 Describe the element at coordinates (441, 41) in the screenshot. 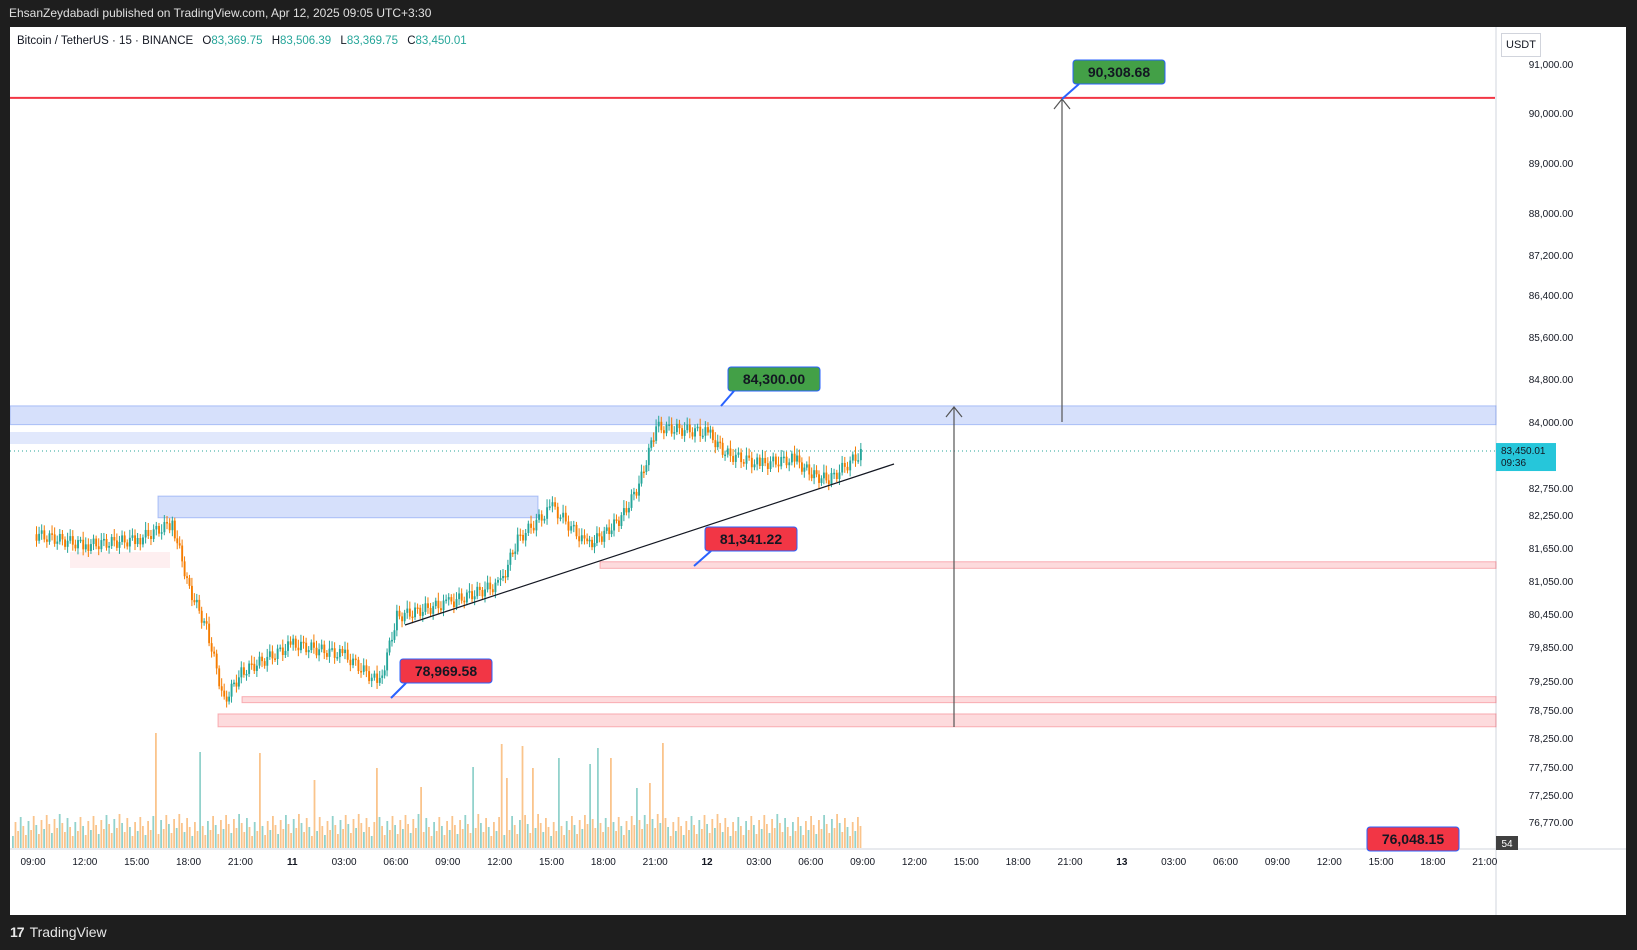

I see `legend-close: 83,450.01` at that location.